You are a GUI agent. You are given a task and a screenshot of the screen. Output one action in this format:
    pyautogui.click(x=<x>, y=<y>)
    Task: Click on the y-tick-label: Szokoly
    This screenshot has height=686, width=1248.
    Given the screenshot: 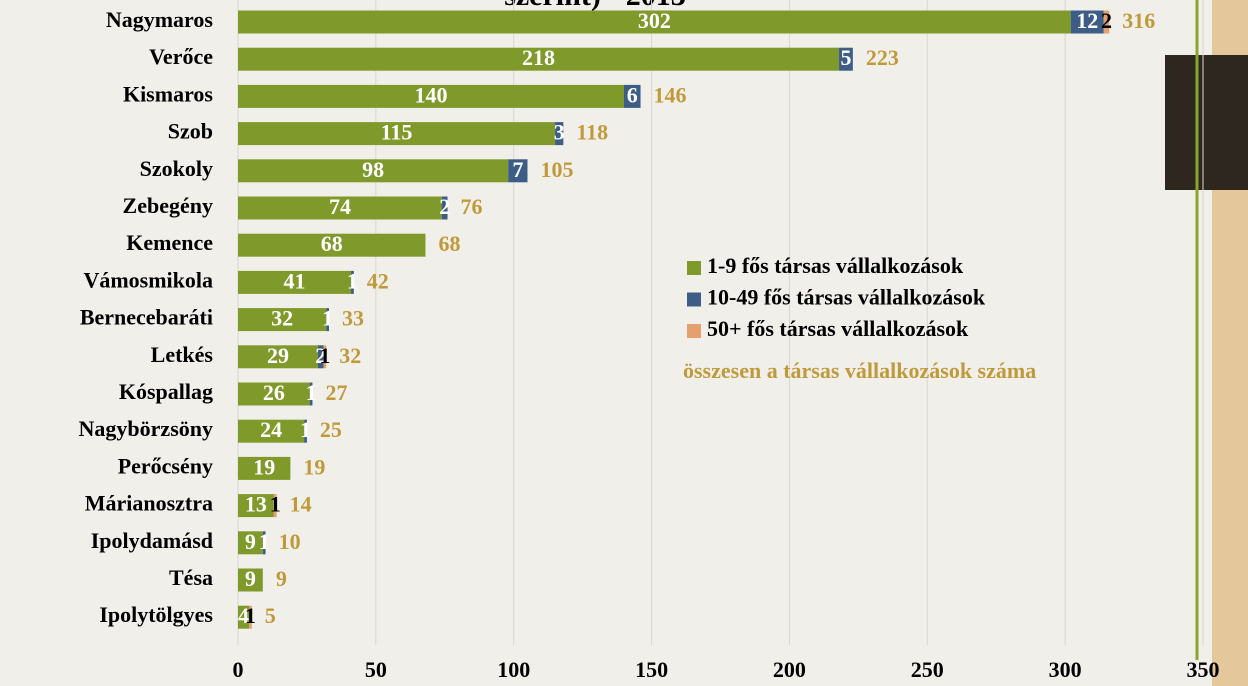 What is the action you would take?
    pyautogui.click(x=176, y=168)
    